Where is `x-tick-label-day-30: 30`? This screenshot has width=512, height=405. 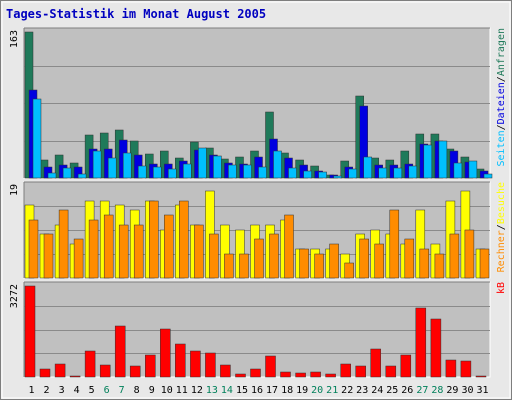
x-tick-label-day-30: 30 is located at coordinates (467, 390).